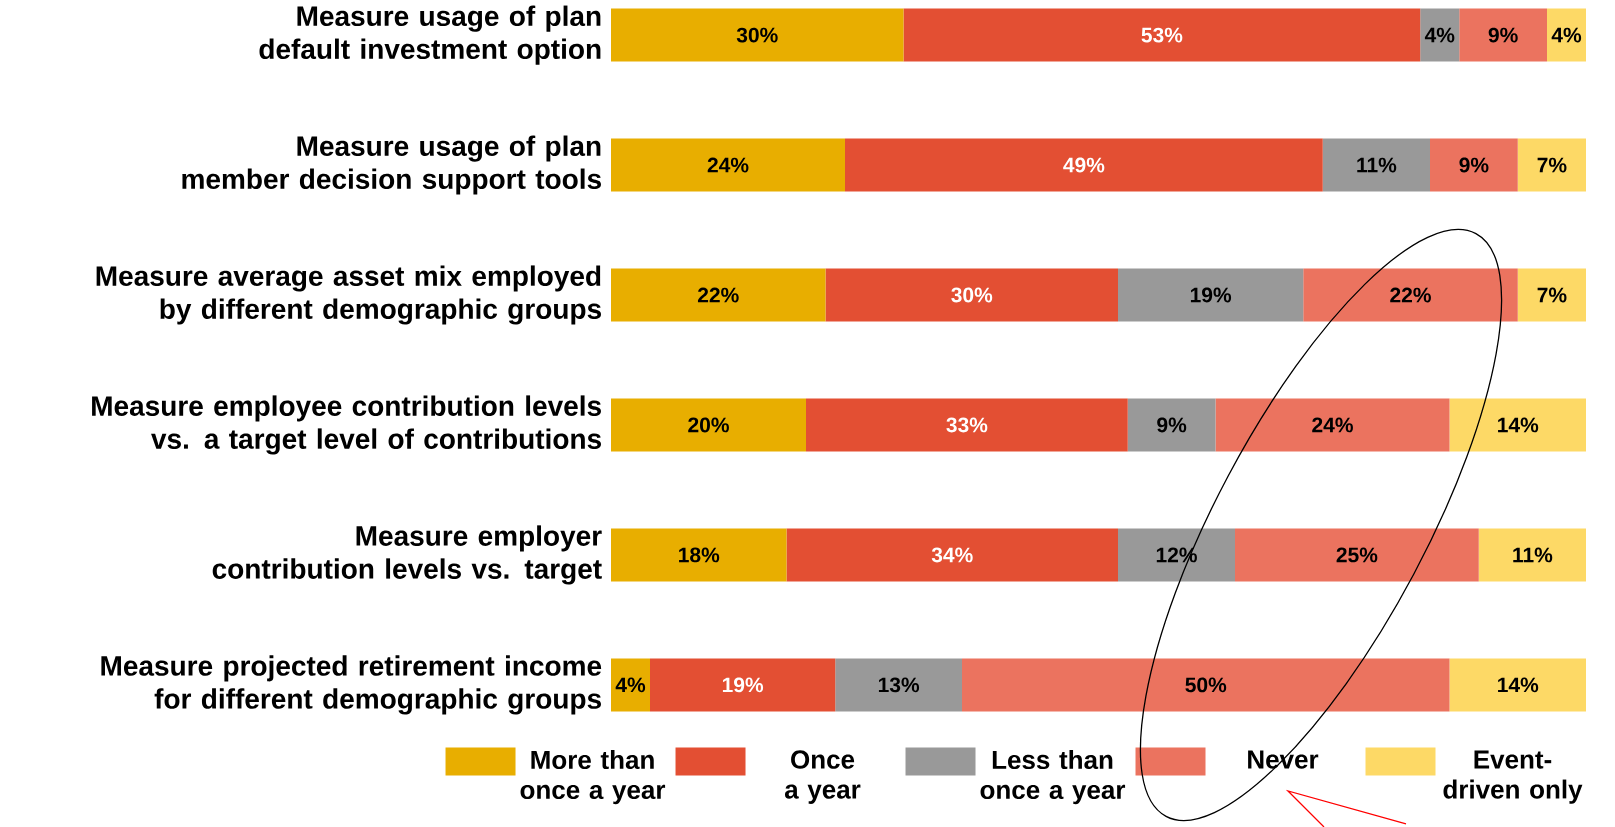 Image resolution: width=1615 pixels, height=827 pixels. I want to click on data-label: 25%, so click(1357, 555).